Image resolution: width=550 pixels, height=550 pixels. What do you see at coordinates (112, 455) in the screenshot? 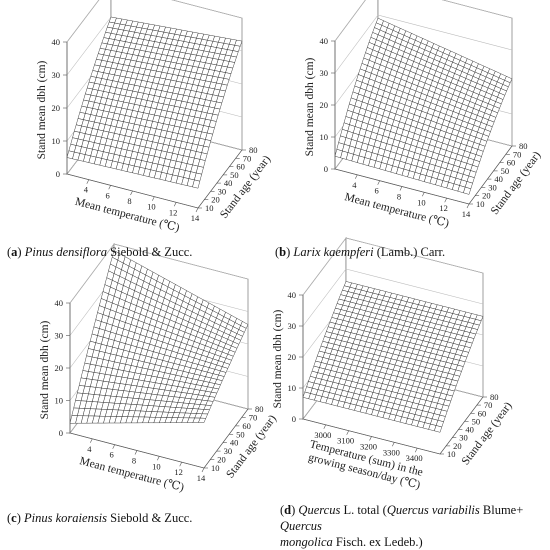
I see `x-tick-label: 6` at bounding box center [112, 455].